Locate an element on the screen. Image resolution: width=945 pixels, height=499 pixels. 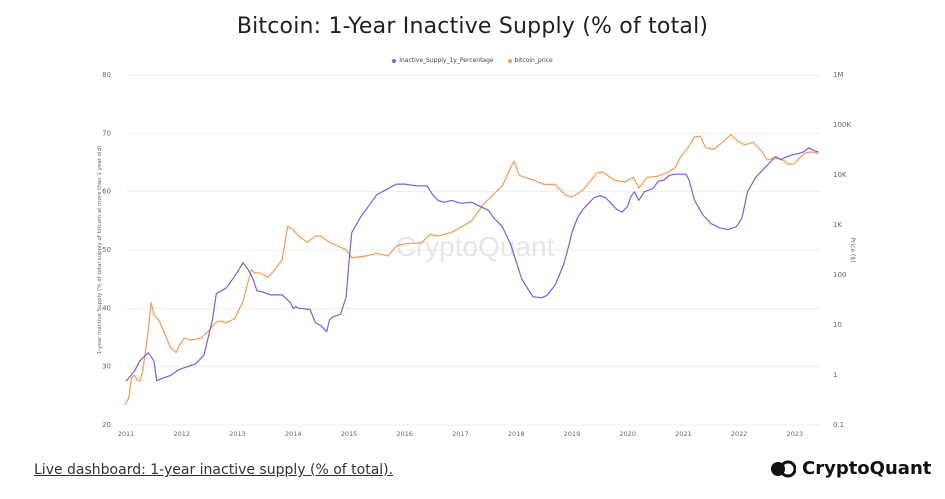
x-tick-label: 2018 is located at coordinates (516, 434).